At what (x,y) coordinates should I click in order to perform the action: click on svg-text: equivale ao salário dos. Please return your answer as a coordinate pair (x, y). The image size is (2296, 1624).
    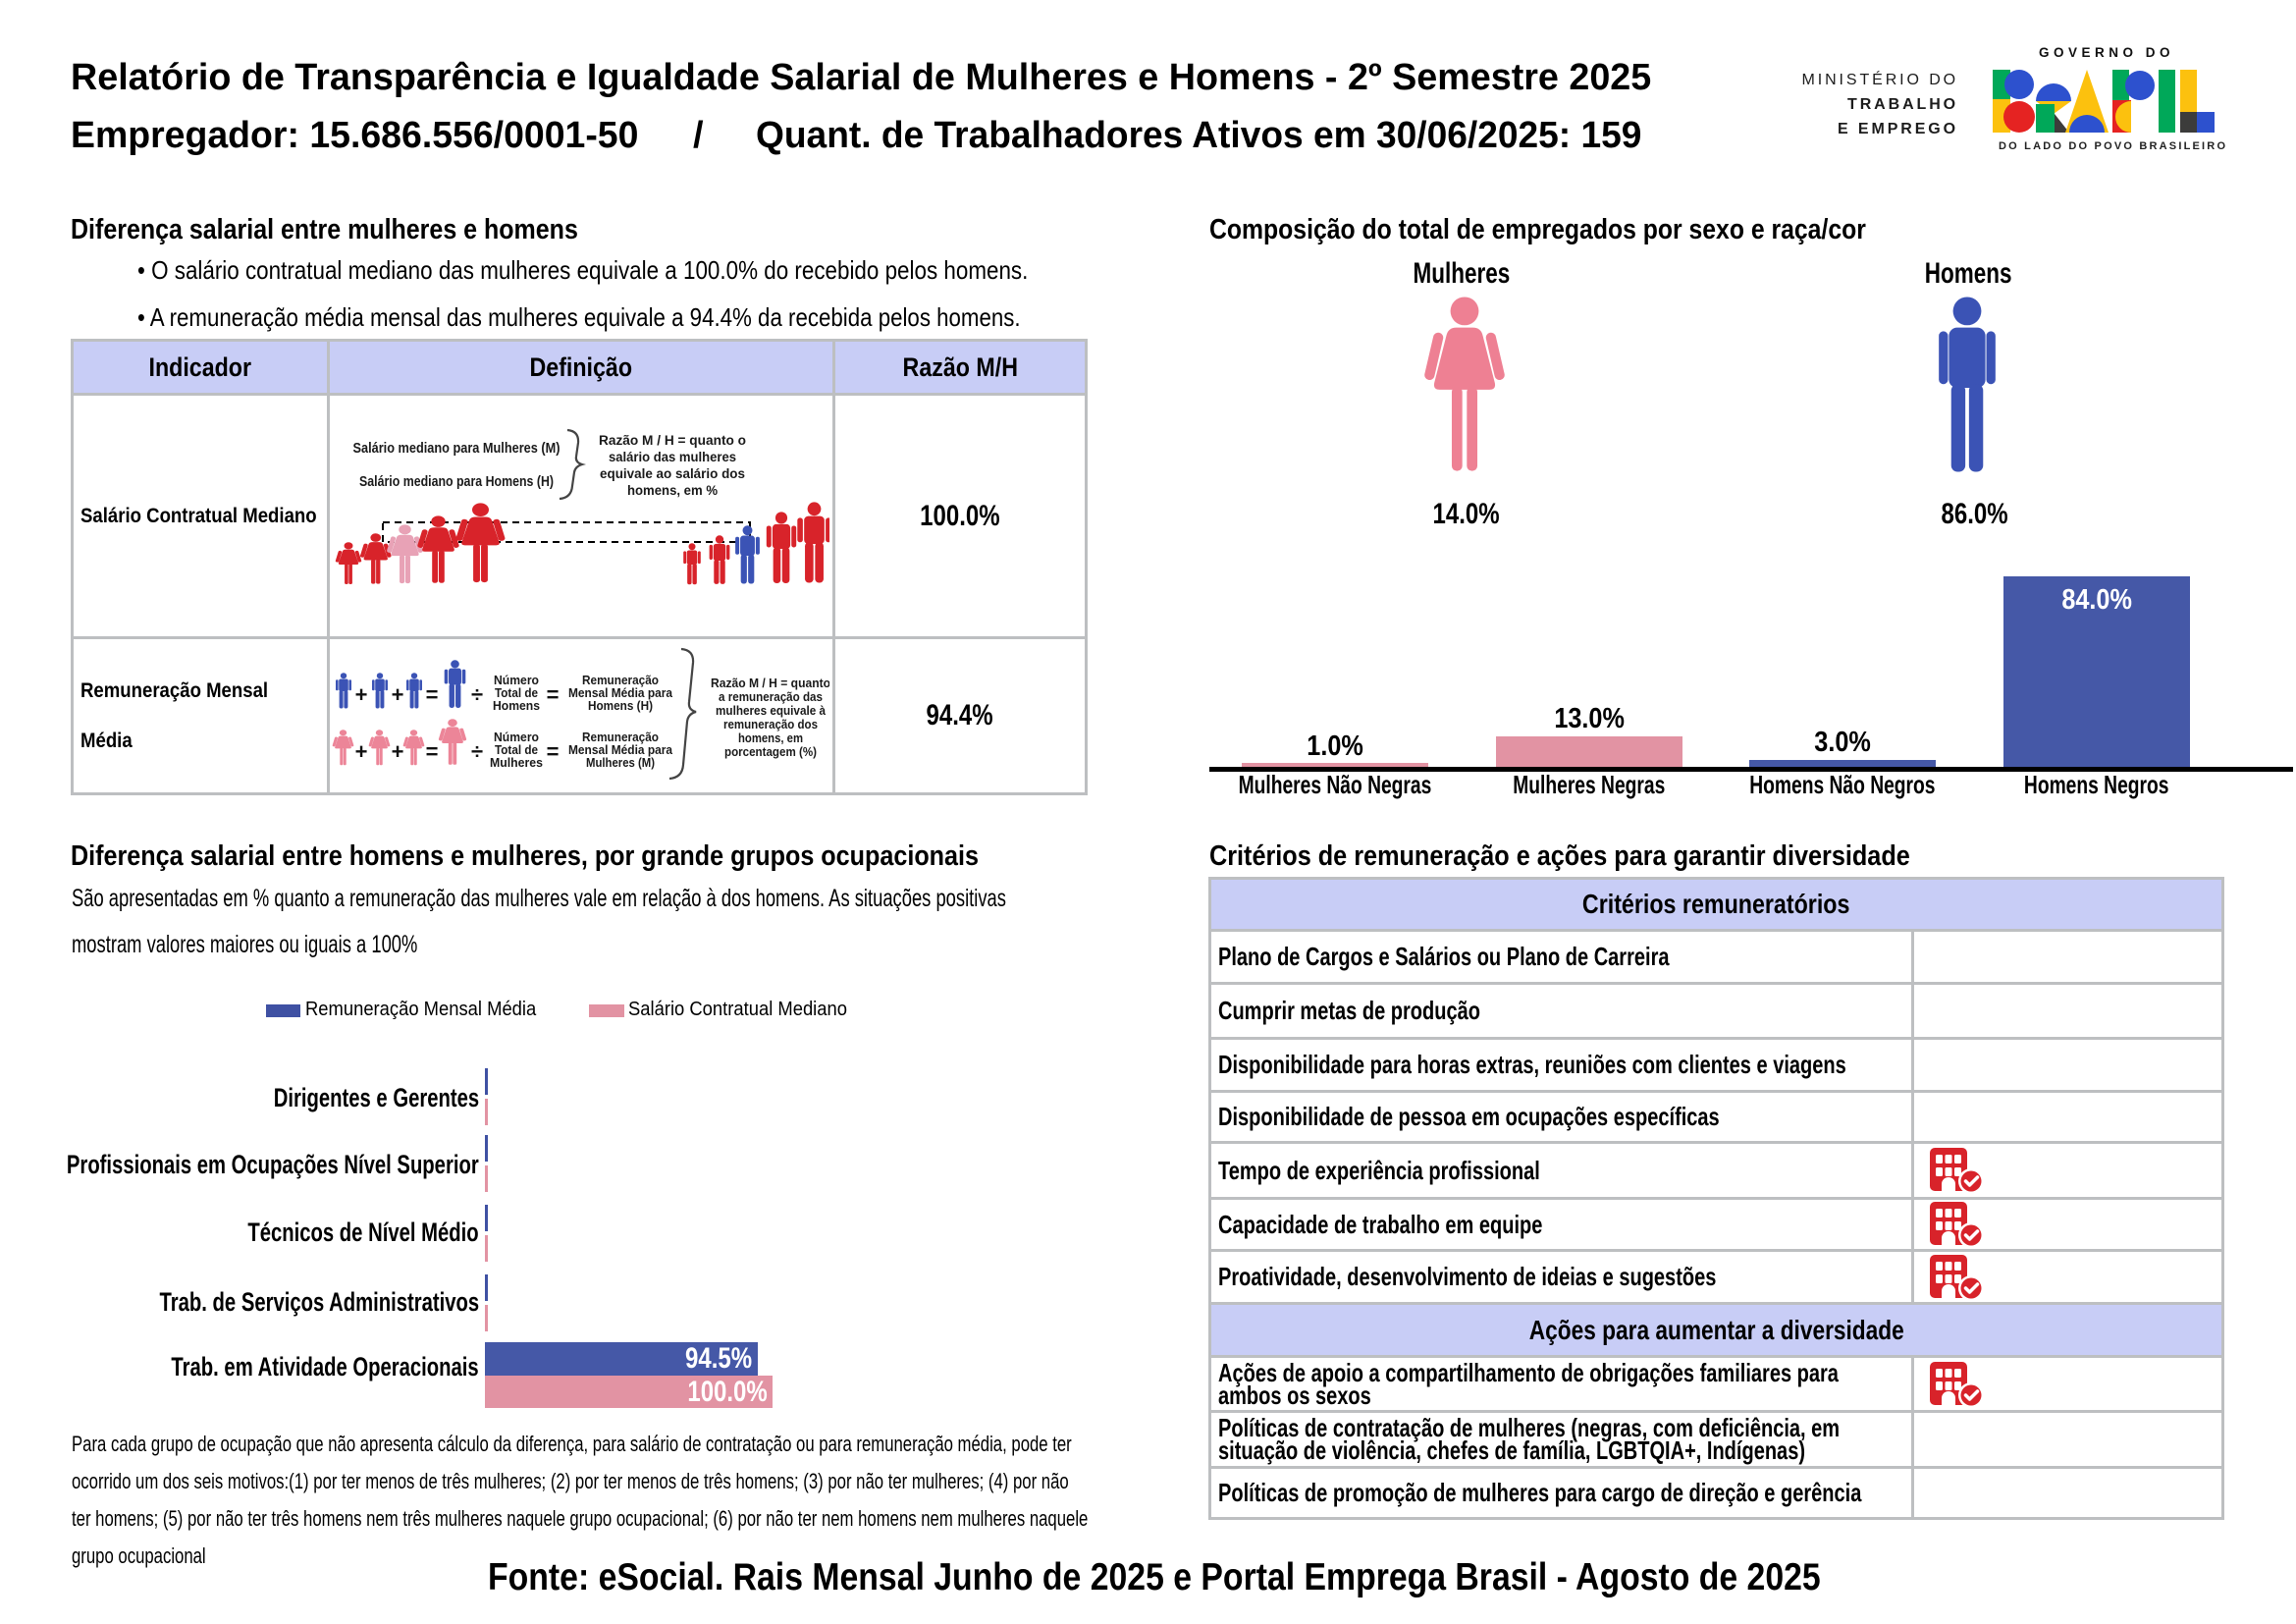
    Looking at the image, I should click on (672, 473).